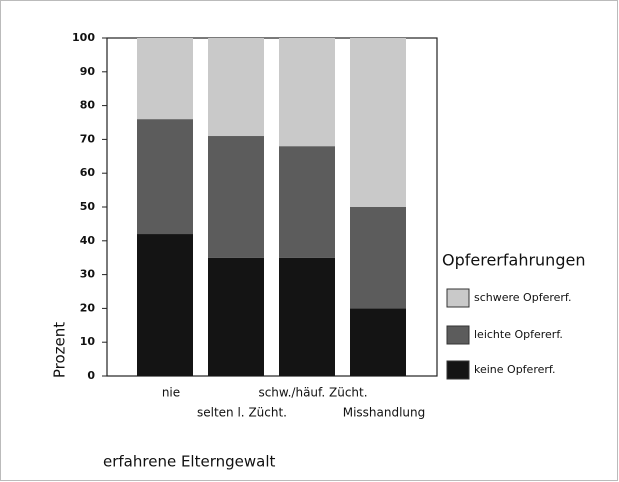  Describe the element at coordinates (514, 369) in the screenshot. I see `legend-label: keine Opfererf.` at that location.